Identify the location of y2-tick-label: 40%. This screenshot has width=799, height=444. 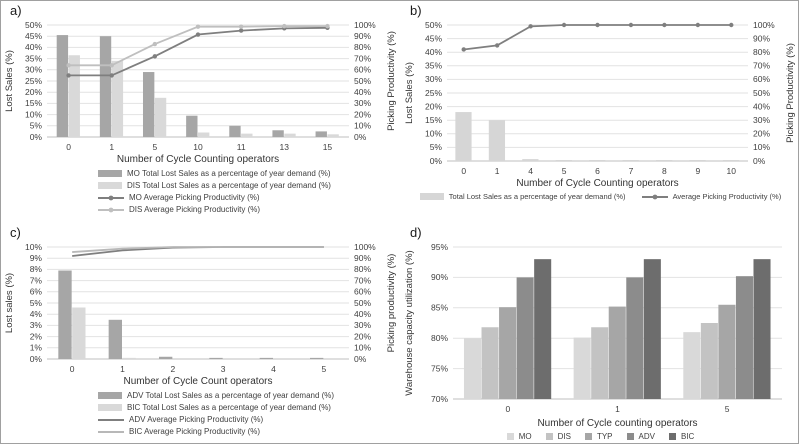
(761, 106).